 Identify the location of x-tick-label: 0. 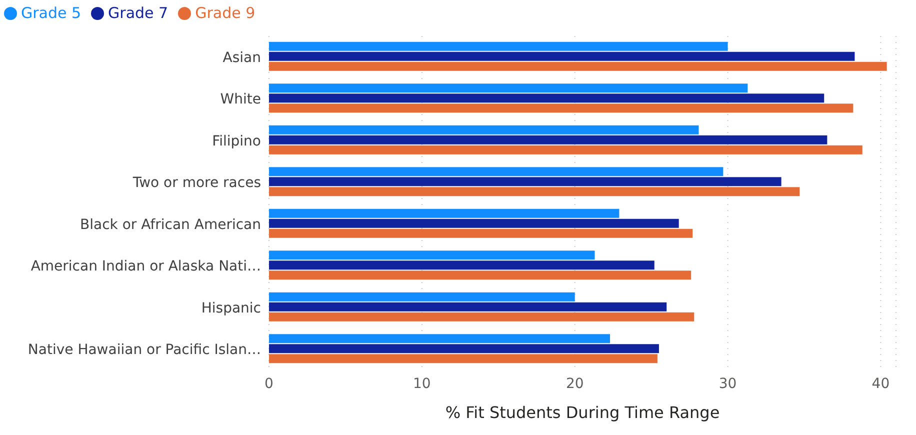
(269, 384).